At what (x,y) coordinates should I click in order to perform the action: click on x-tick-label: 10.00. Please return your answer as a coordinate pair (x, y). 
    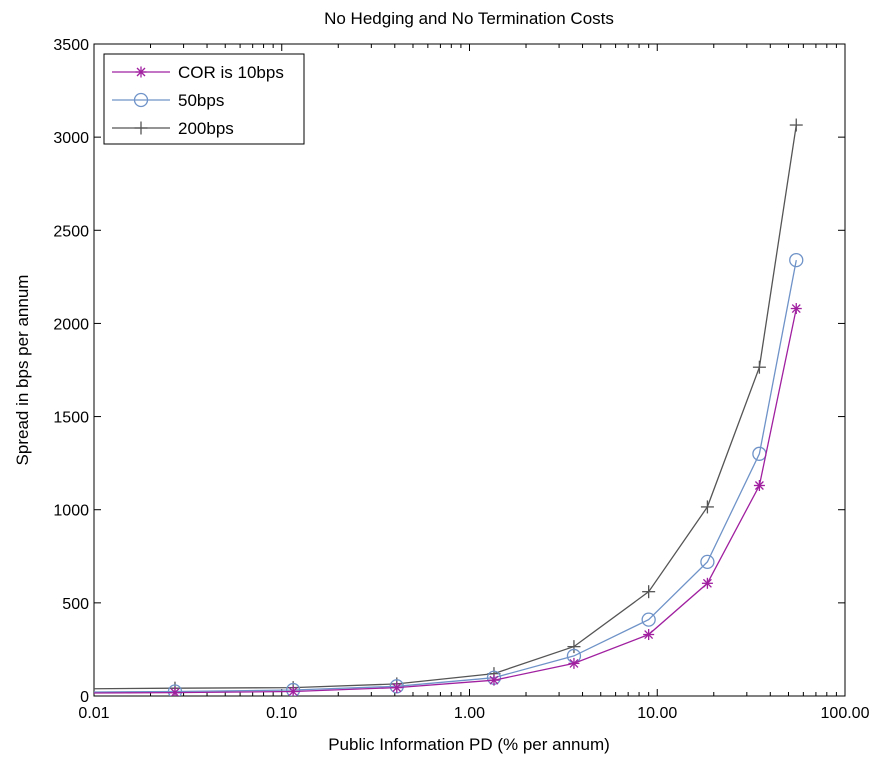
    Looking at the image, I should click on (657, 713).